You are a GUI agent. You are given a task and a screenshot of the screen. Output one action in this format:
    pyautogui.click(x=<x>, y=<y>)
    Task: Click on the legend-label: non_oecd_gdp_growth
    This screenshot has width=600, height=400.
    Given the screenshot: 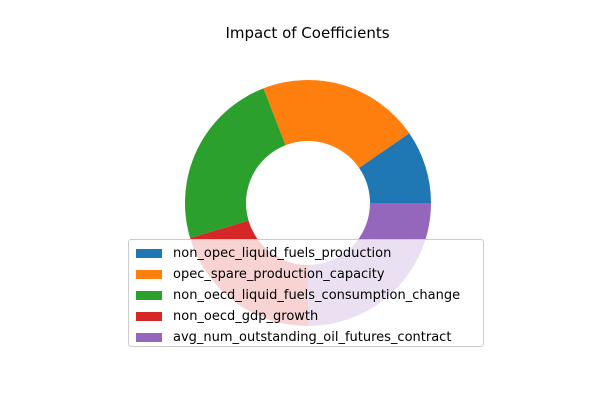 What is the action you would take?
    pyautogui.click(x=246, y=316)
    